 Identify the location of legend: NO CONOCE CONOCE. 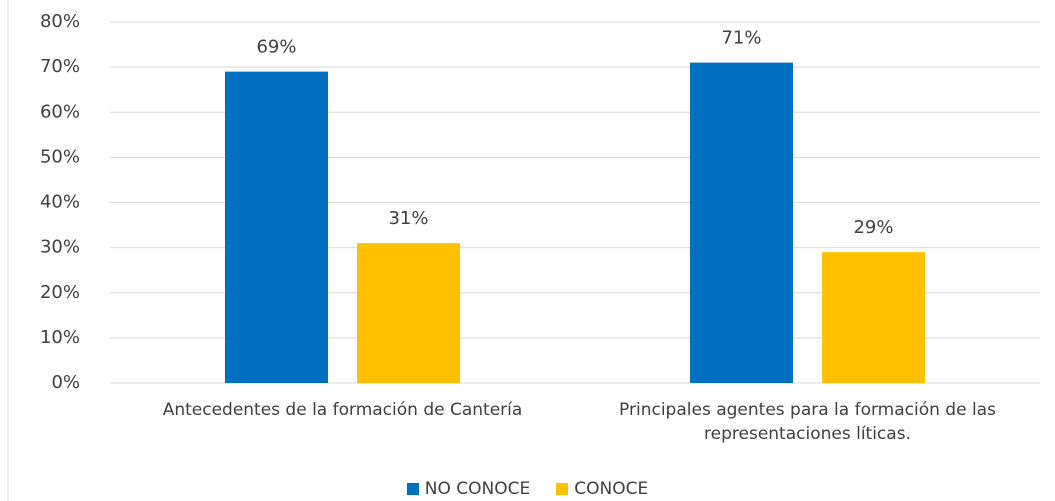
(527, 489).